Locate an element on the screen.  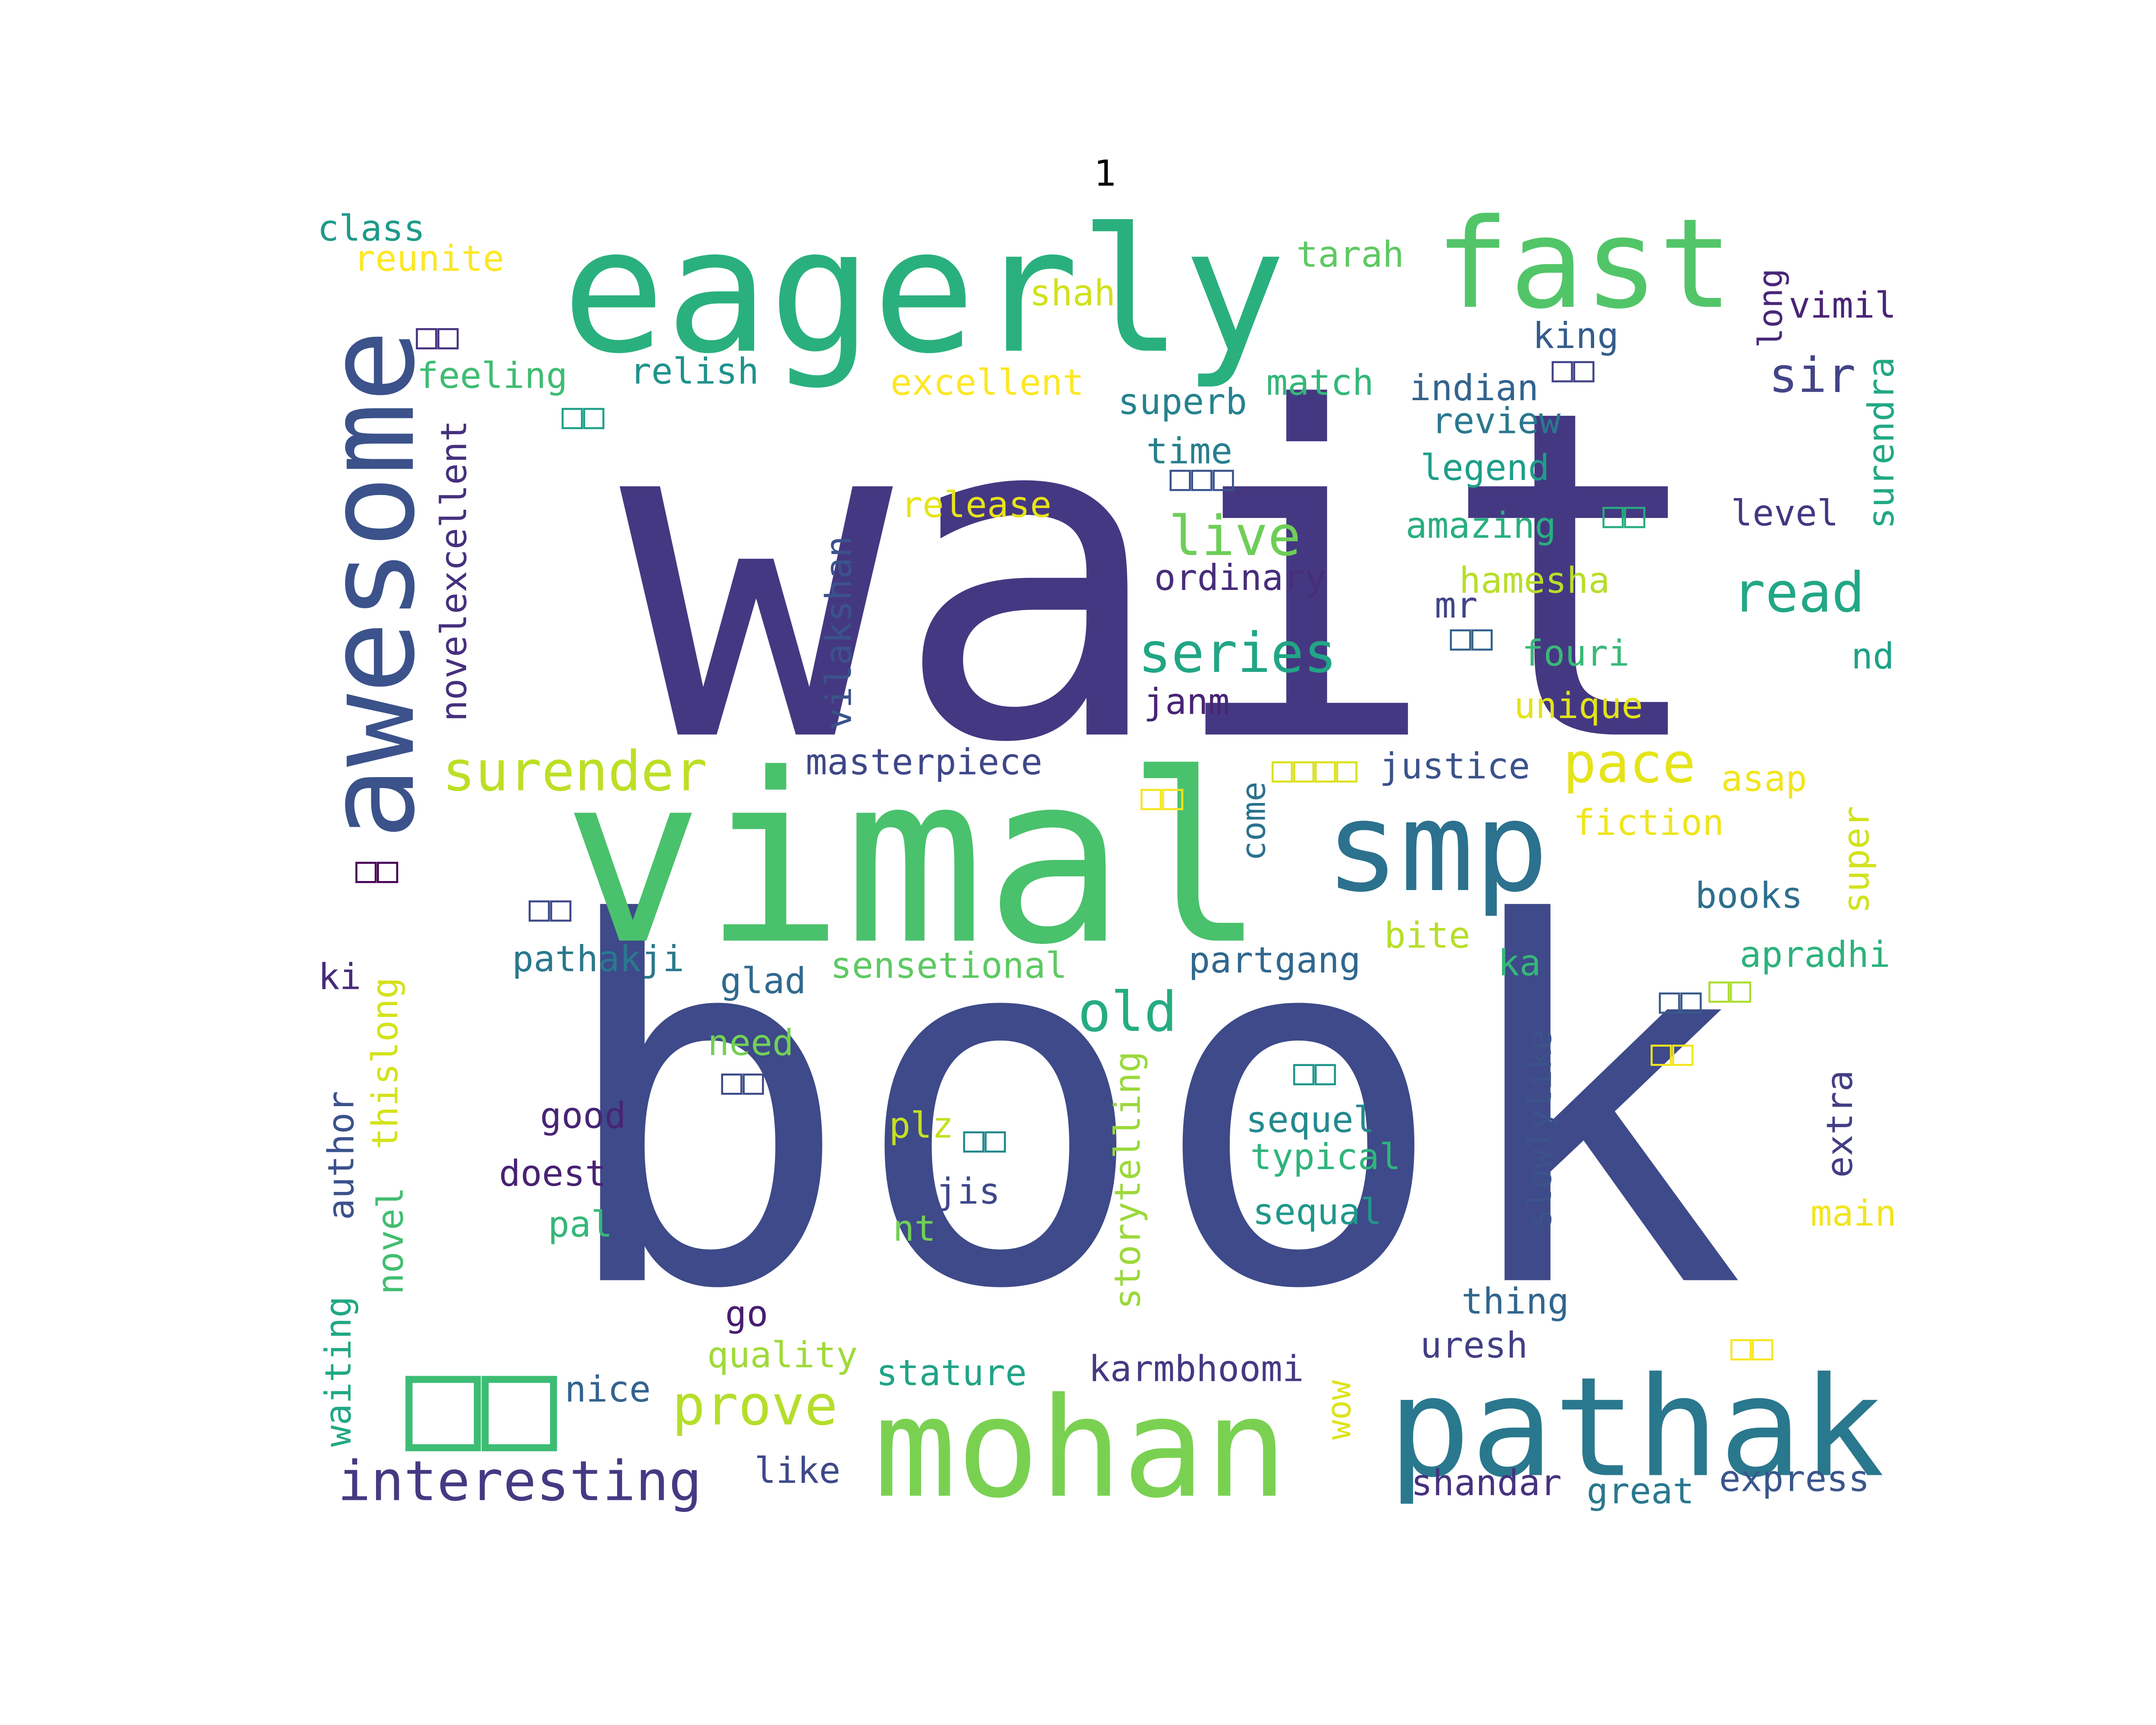
word: unique is located at coordinates (1578, 706).